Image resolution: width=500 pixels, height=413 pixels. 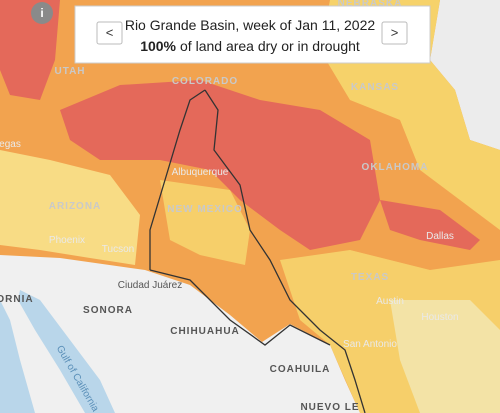 What do you see at coordinates (390, 301) in the screenshot?
I see `city-label: Austin` at bounding box center [390, 301].